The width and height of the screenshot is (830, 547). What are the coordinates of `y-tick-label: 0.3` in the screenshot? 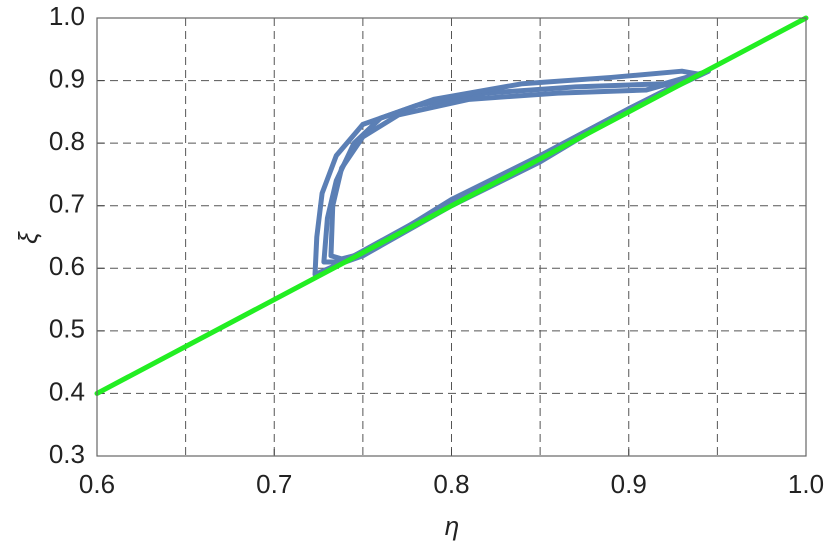 It's located at (67, 454).